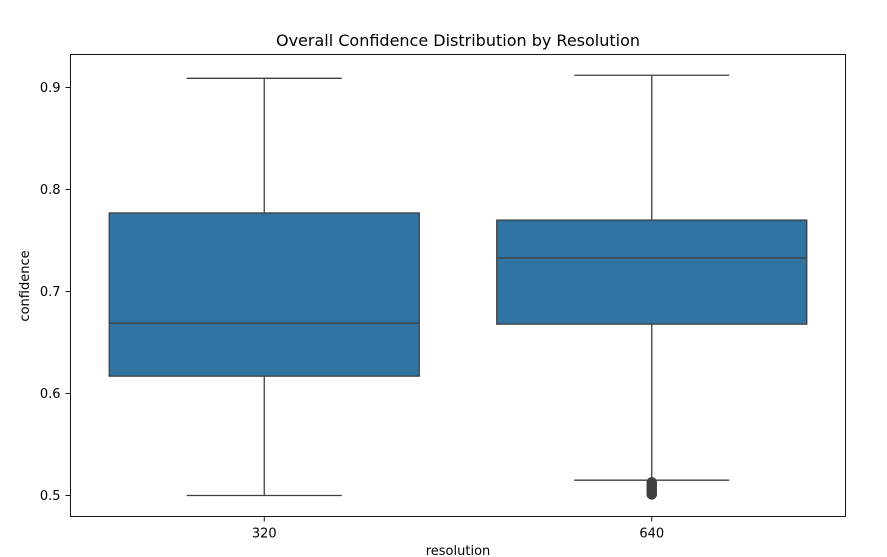 The width and height of the screenshot is (887, 557). What do you see at coordinates (264, 534) in the screenshot?
I see `x-tick-label: 320` at bounding box center [264, 534].